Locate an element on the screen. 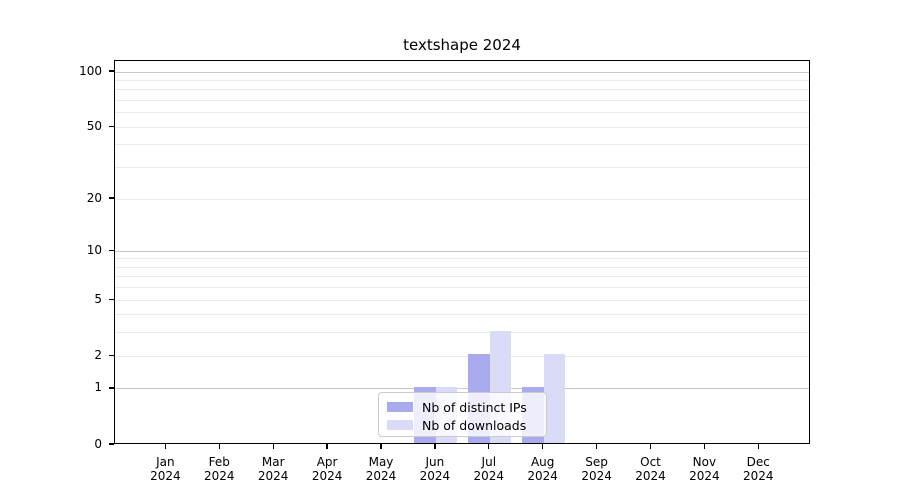 This screenshot has height=500, width=900. x-tick-nov is located at coordinates (704, 446).